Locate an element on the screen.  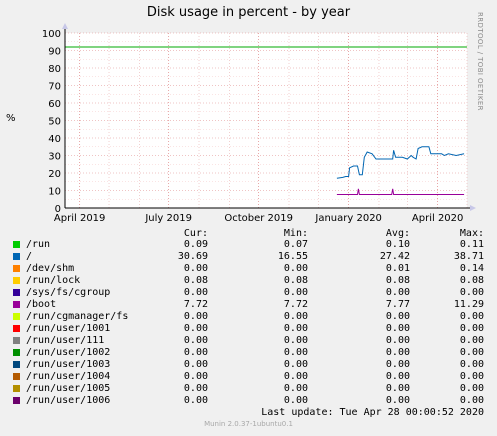
munin-version: Munin 2.0.37-1ubuntu0.1 is located at coordinates (248, 424).